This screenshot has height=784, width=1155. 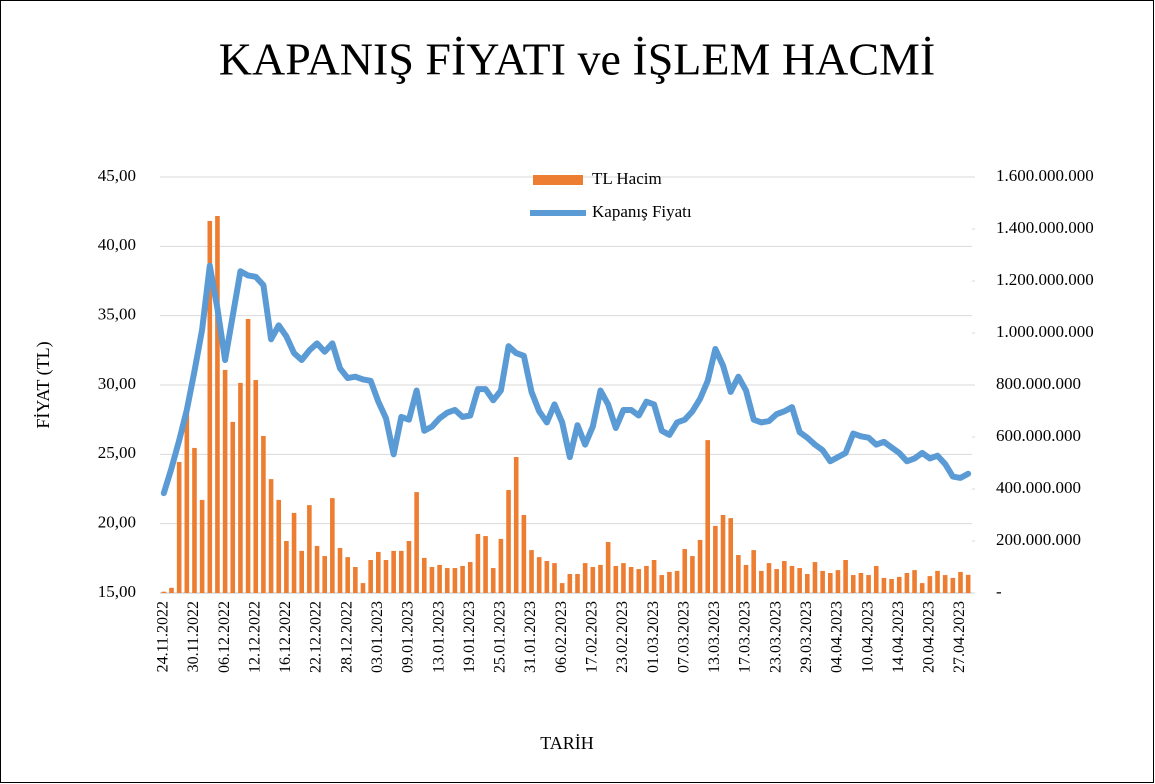 I want to click on y2-tick-label: 400.000.000, so click(x=1038, y=487).